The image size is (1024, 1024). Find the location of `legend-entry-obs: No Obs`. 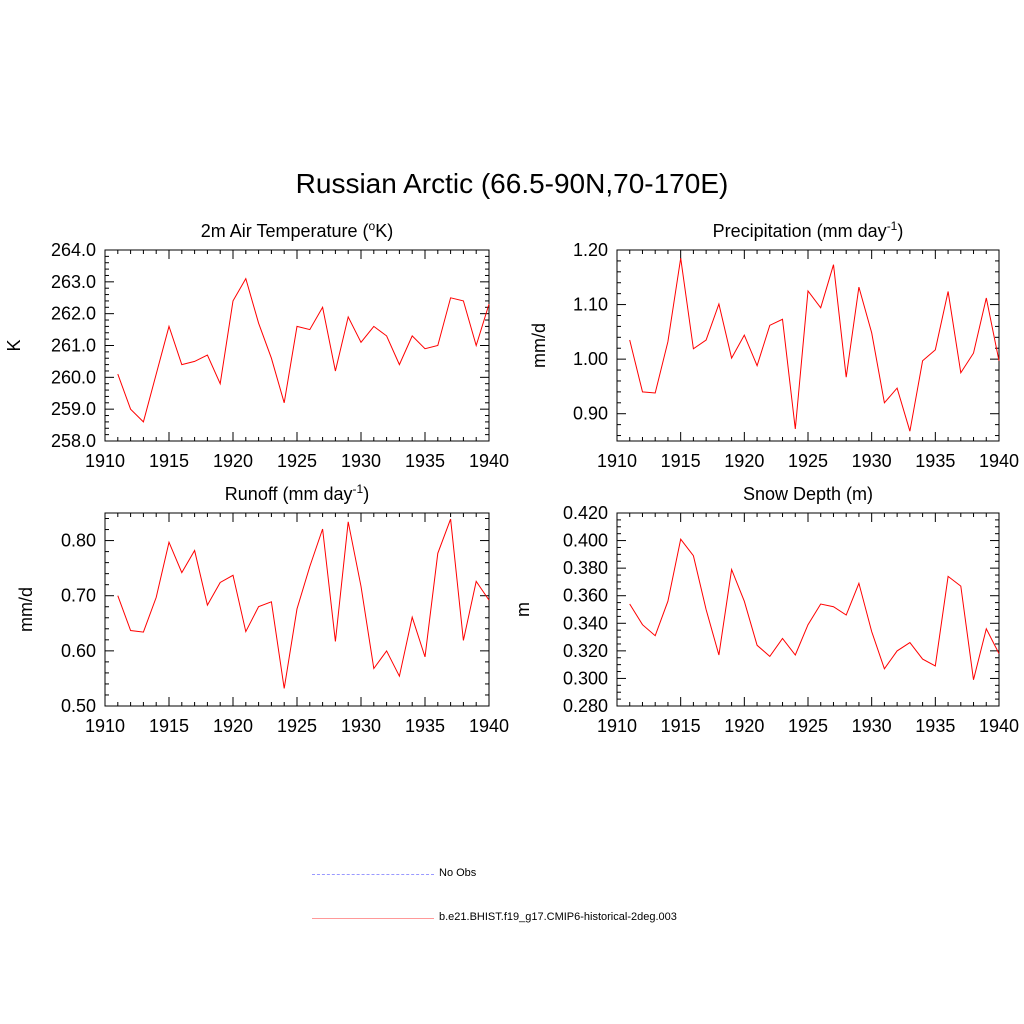

legend-entry-obs: No Obs is located at coordinates (512, 874).